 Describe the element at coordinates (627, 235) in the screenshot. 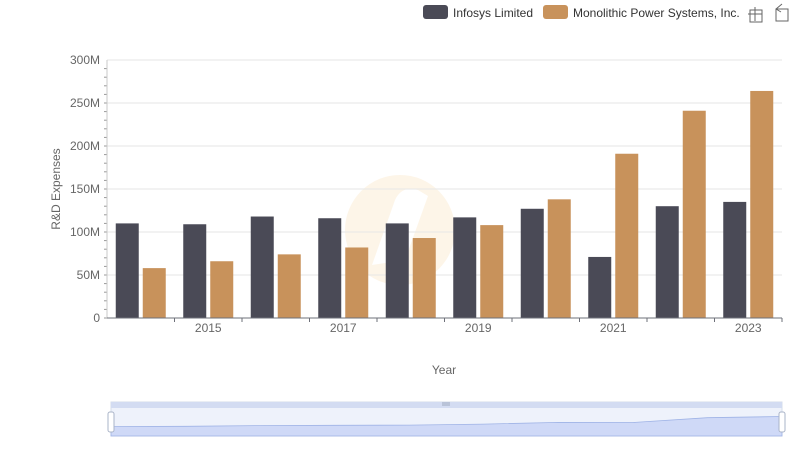

I see `bar-monolithic-2021` at that location.